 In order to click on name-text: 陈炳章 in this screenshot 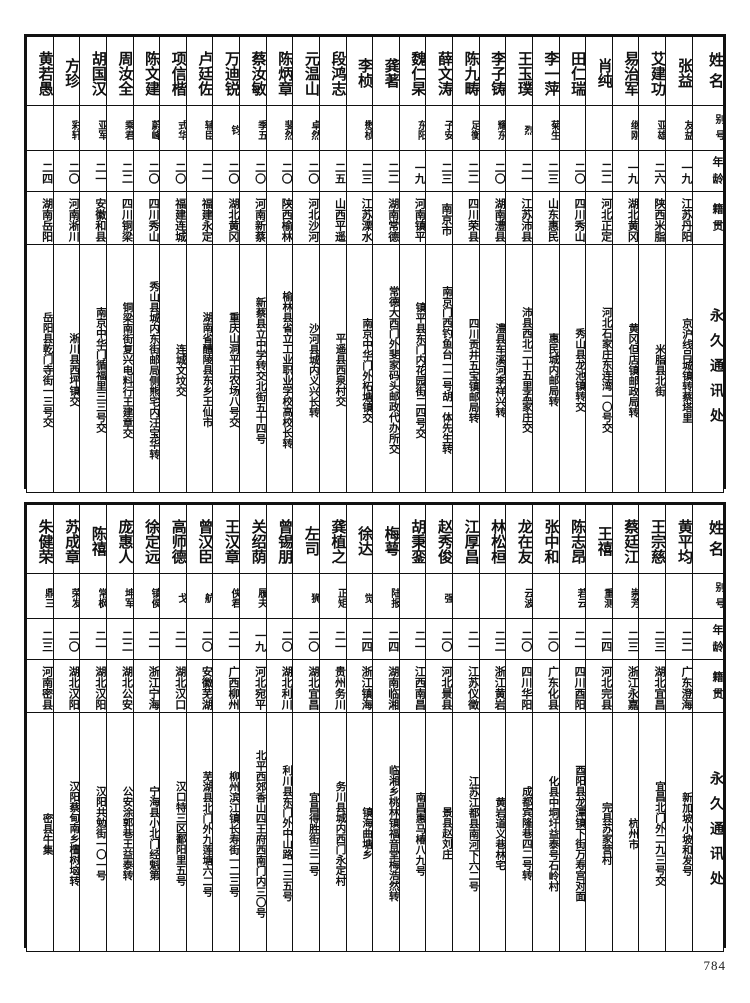, I will do `click(284, 73)`.